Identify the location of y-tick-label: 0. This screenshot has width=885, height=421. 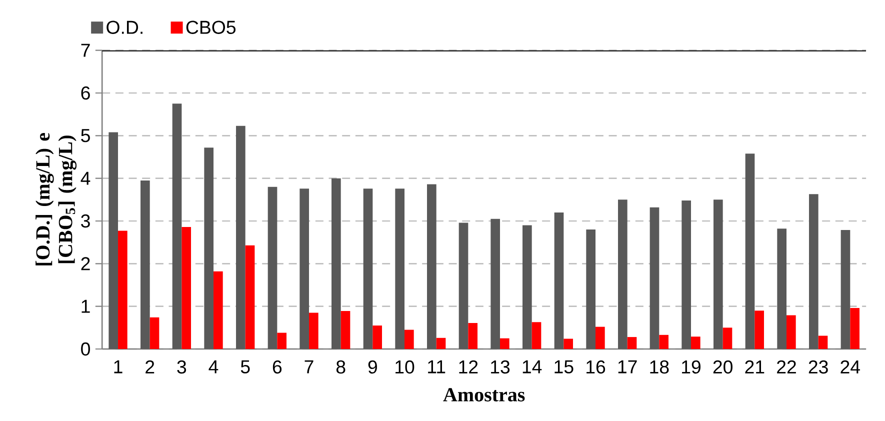
(85, 349).